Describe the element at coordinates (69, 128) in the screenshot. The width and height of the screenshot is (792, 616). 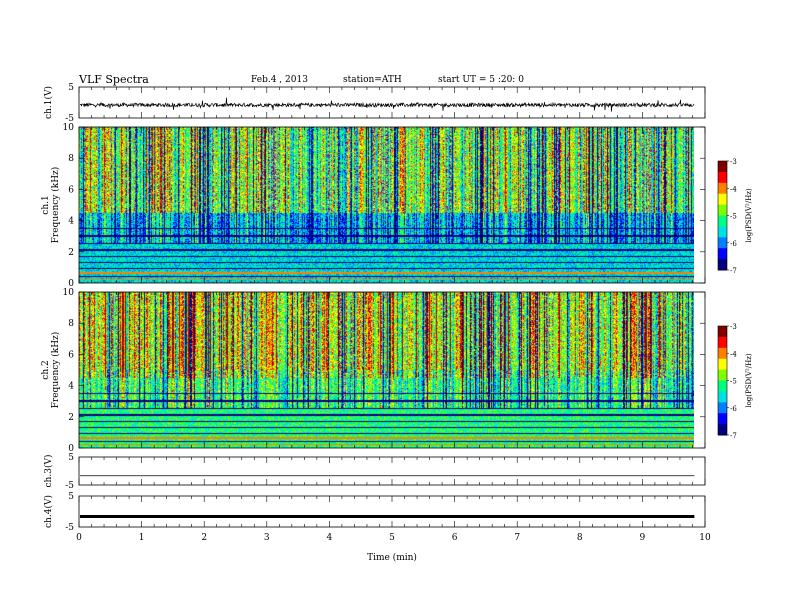
I see `ch1-spectrogram-y-tick-label: 10` at that location.